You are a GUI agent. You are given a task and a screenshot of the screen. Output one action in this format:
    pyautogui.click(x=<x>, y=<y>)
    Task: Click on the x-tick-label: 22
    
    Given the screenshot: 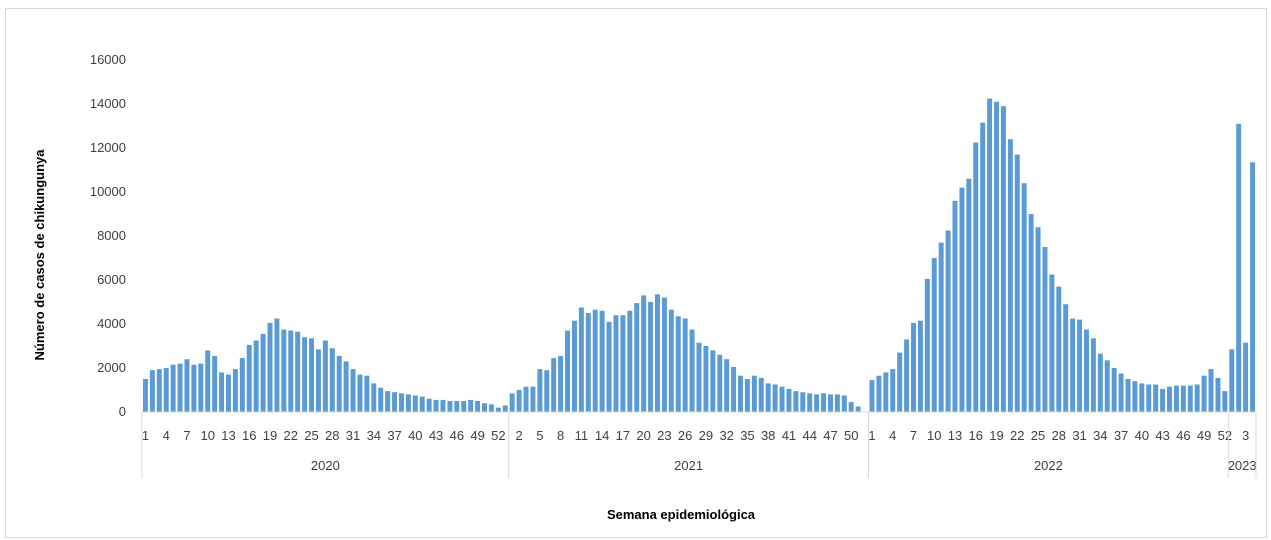 What is the action you would take?
    pyautogui.click(x=1017, y=435)
    